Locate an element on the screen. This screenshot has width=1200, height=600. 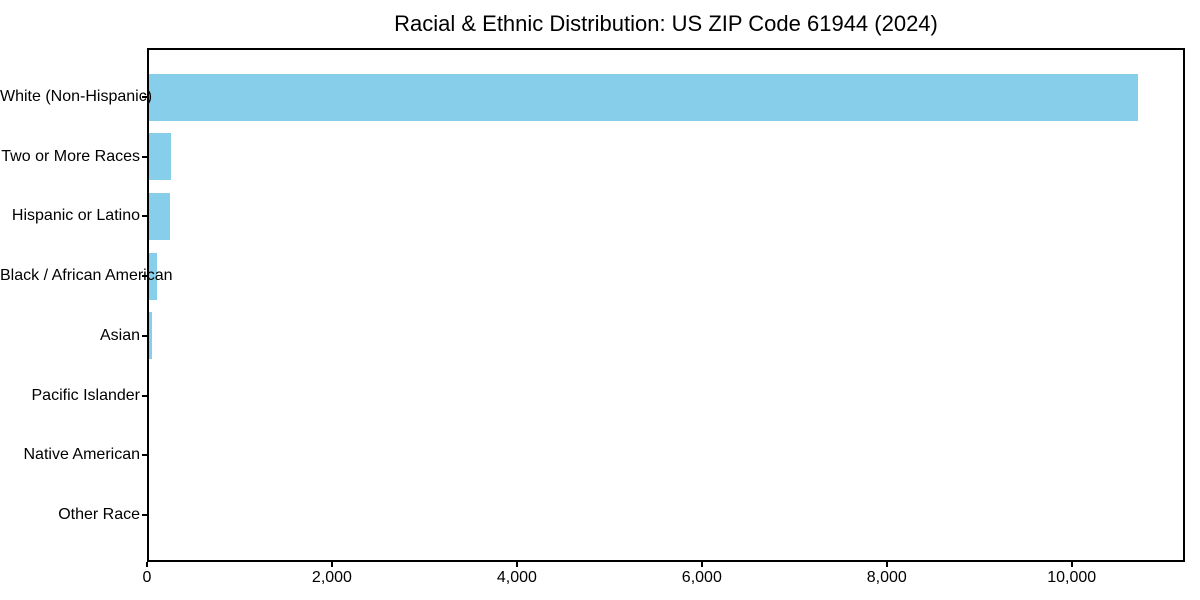
x-tick-label-10000: 10,000 is located at coordinates (1072, 577).